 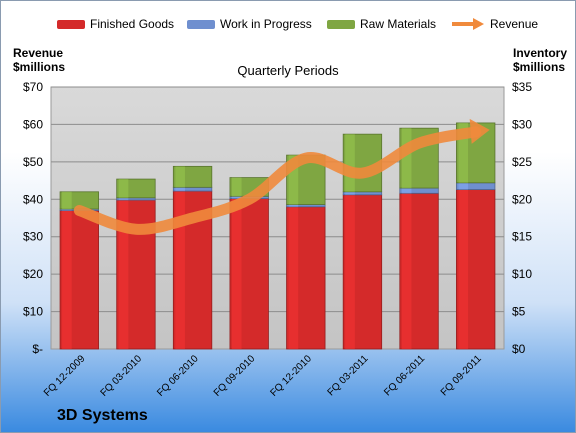 I want to click on left-tick-label: $60, so click(x=33, y=124).